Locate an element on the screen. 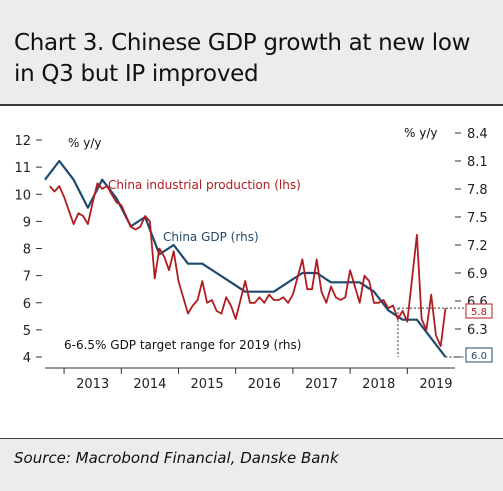 The height and width of the screenshot is (491, 503). x-axis: 2013 2014 2015 2016 2017 2018 2019 is located at coordinates (250, 379).